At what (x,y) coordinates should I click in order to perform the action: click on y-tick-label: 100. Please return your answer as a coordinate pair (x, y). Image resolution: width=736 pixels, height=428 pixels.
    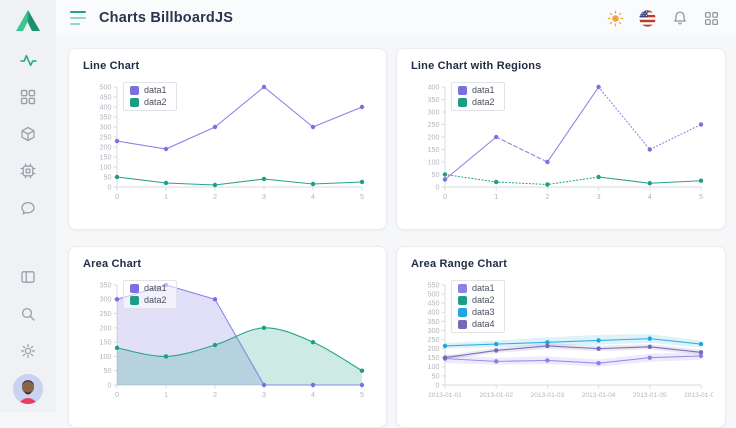
    Looking at the image, I should click on (434, 366).